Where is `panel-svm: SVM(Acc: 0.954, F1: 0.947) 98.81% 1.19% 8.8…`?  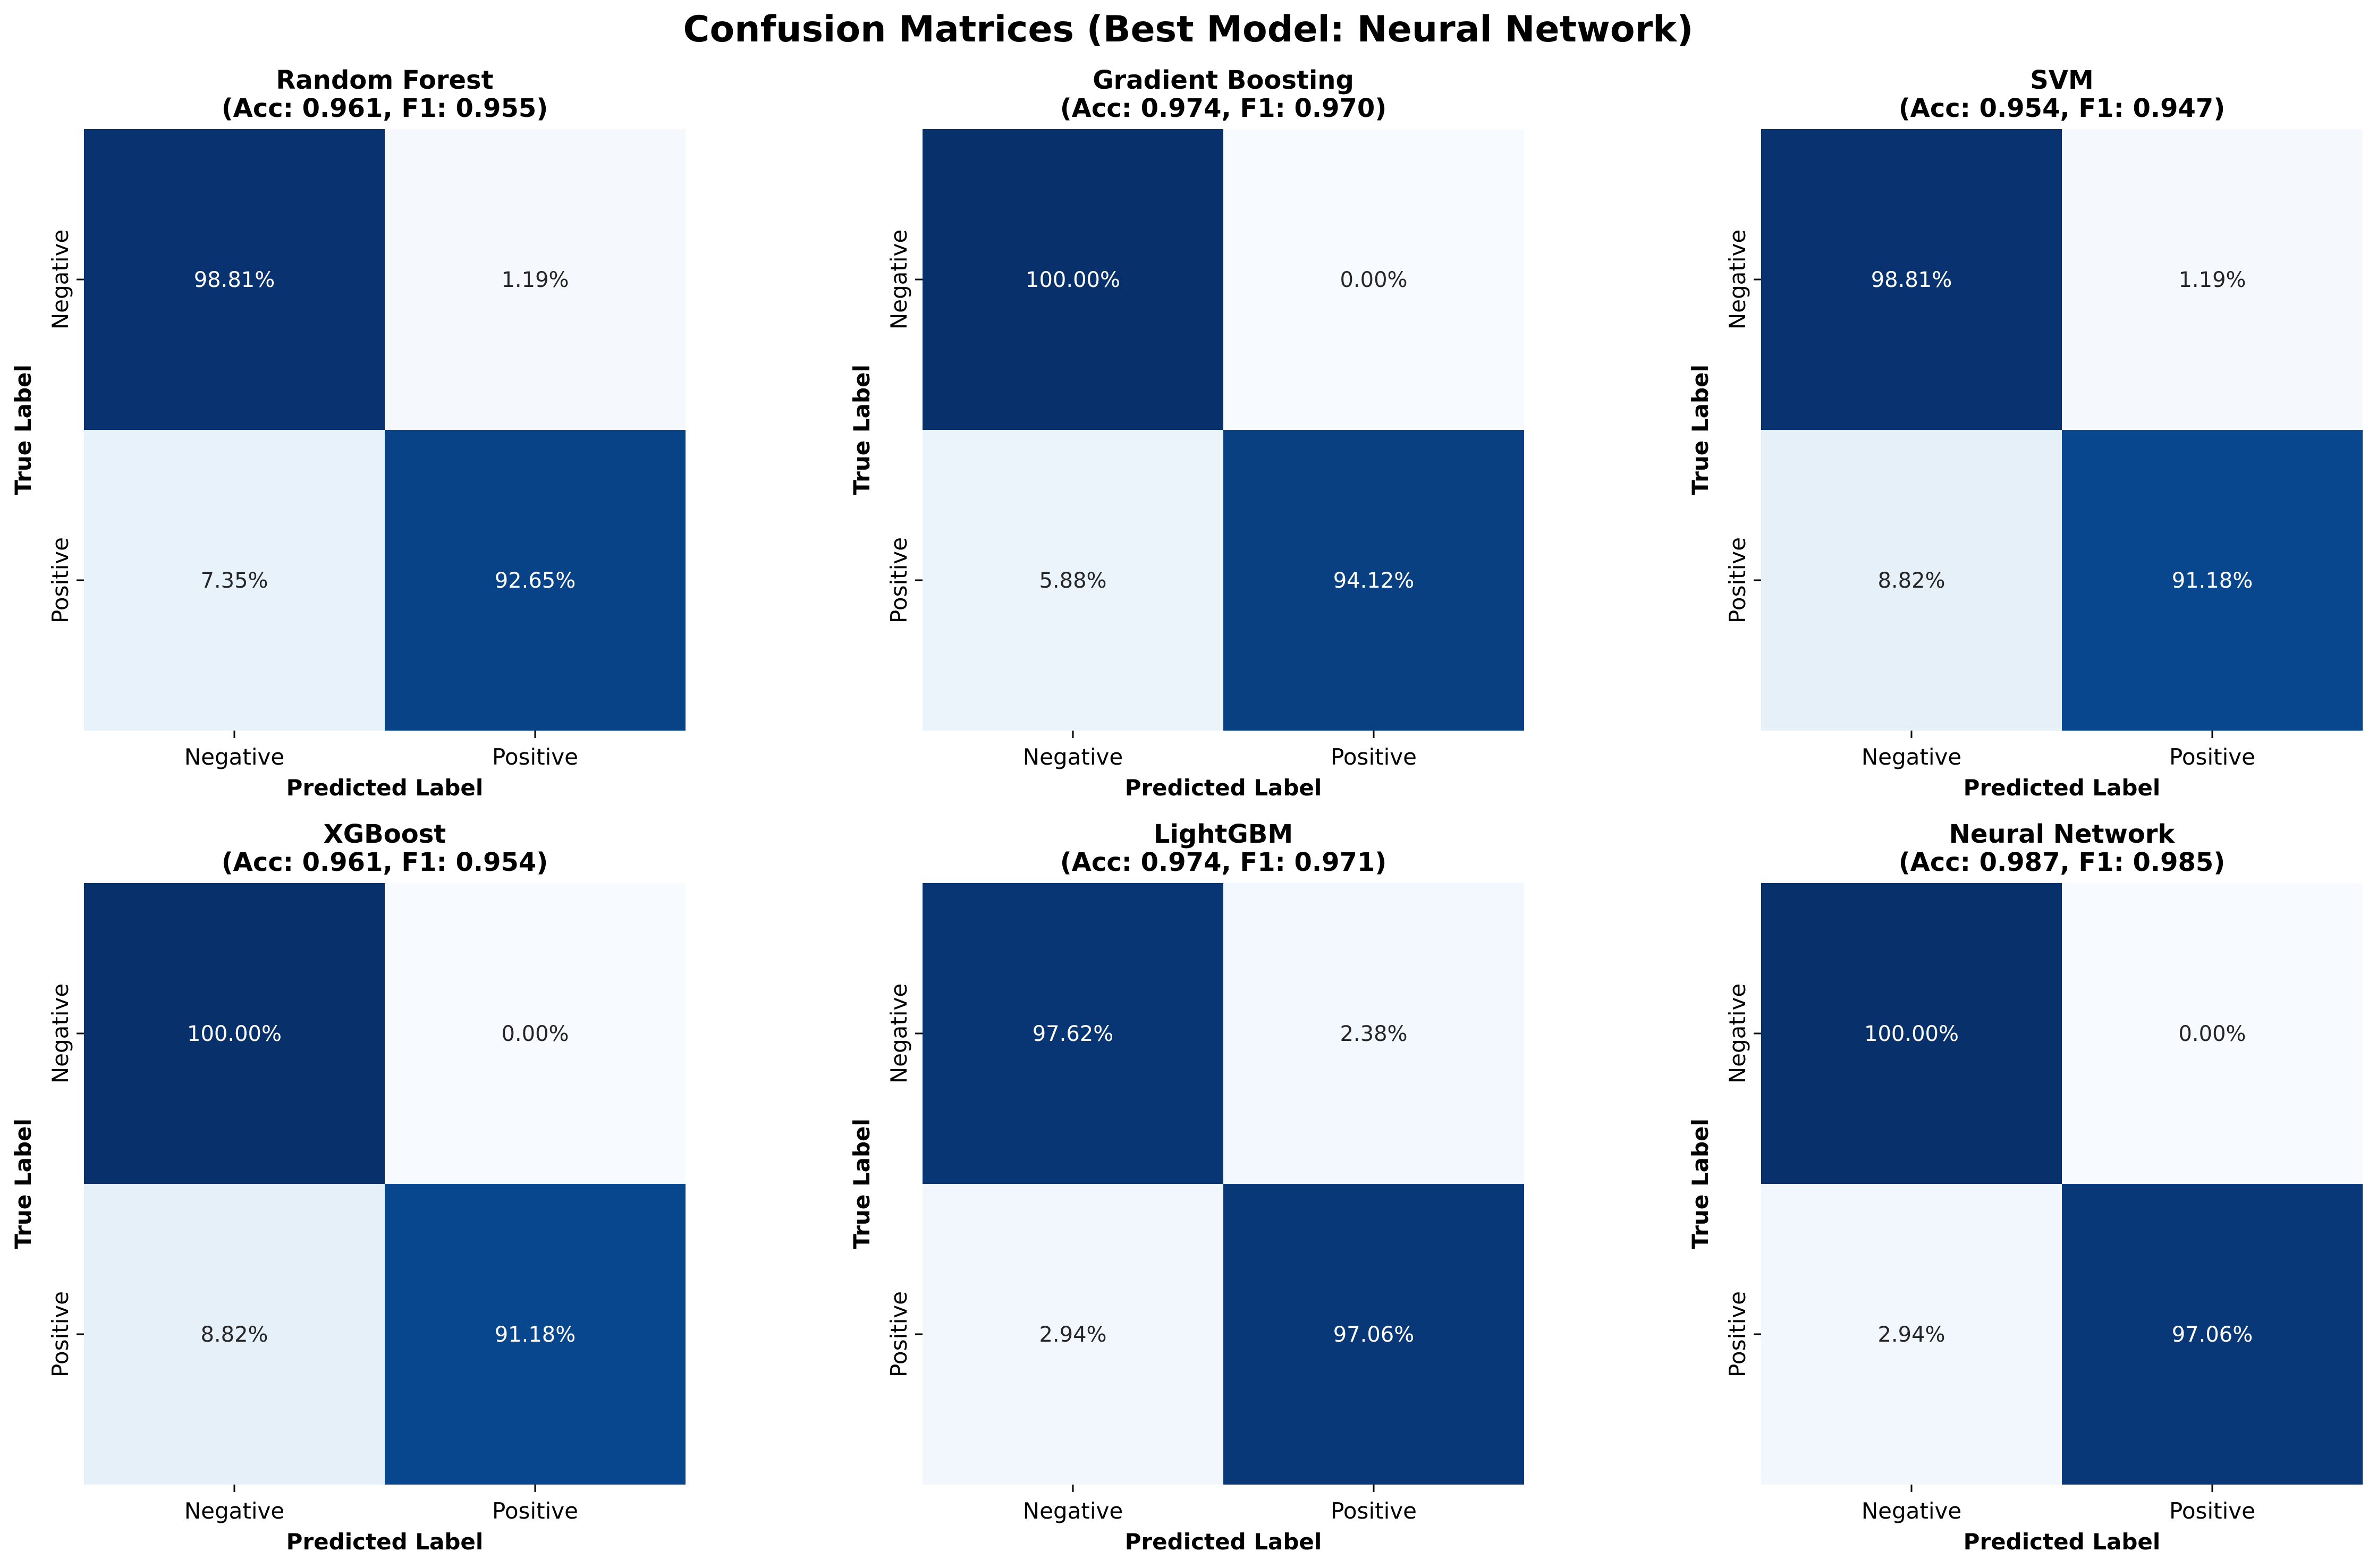
panel-svm: SVM(Acc: 0.954, F1: 0.947) 98.81% 1.19% 8.8… is located at coordinates (2025, 433).